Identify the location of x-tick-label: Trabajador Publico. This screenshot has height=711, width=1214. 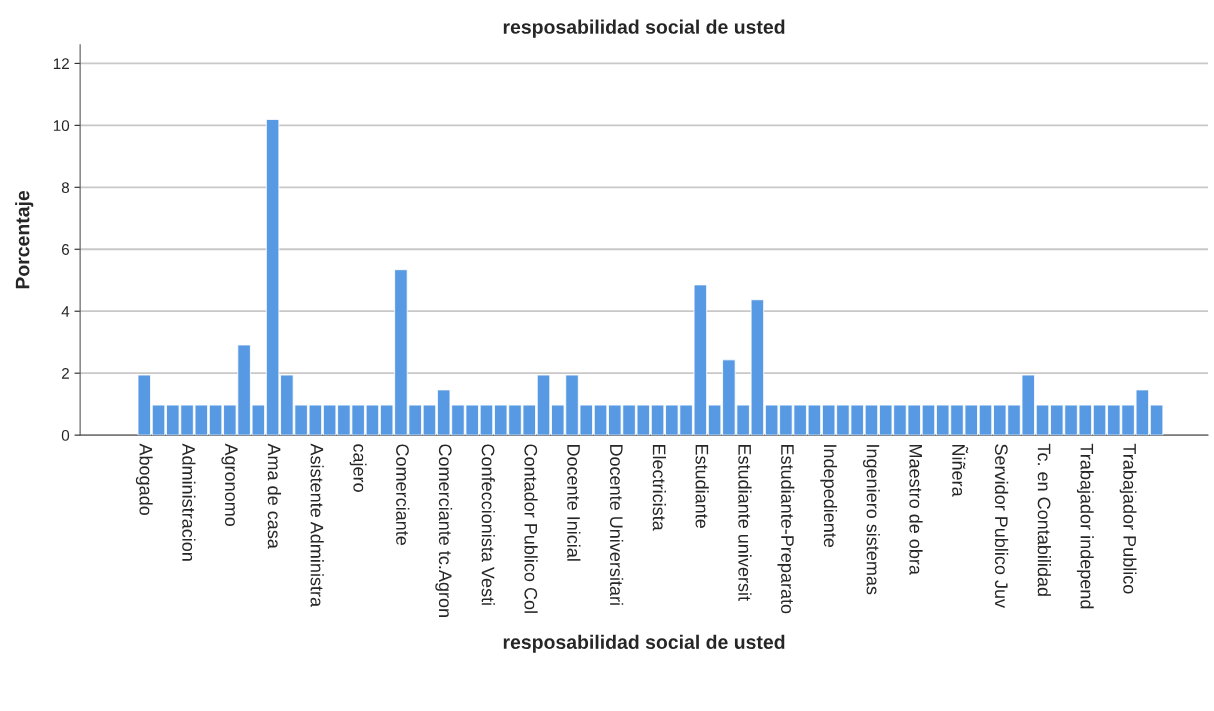
(1128, 518).